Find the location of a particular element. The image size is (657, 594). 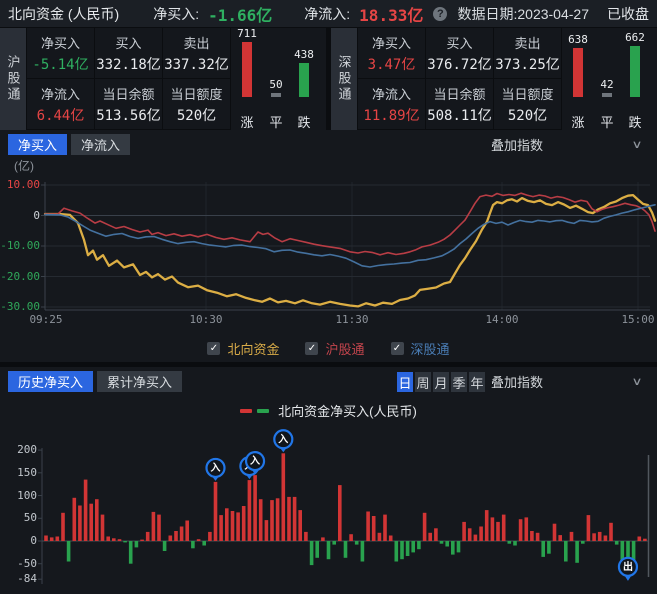

marker-glyph: 出 is located at coordinates (628, 566).